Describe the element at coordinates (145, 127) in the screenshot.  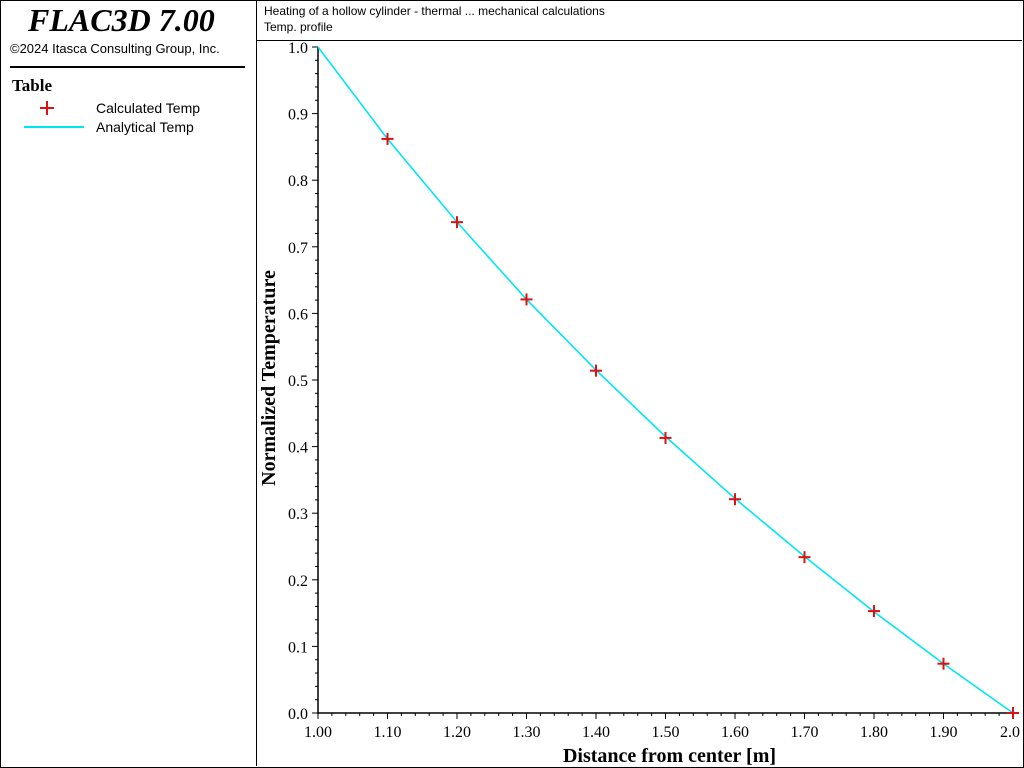
I see `legend-label-analytical: Analytical Temp` at that location.